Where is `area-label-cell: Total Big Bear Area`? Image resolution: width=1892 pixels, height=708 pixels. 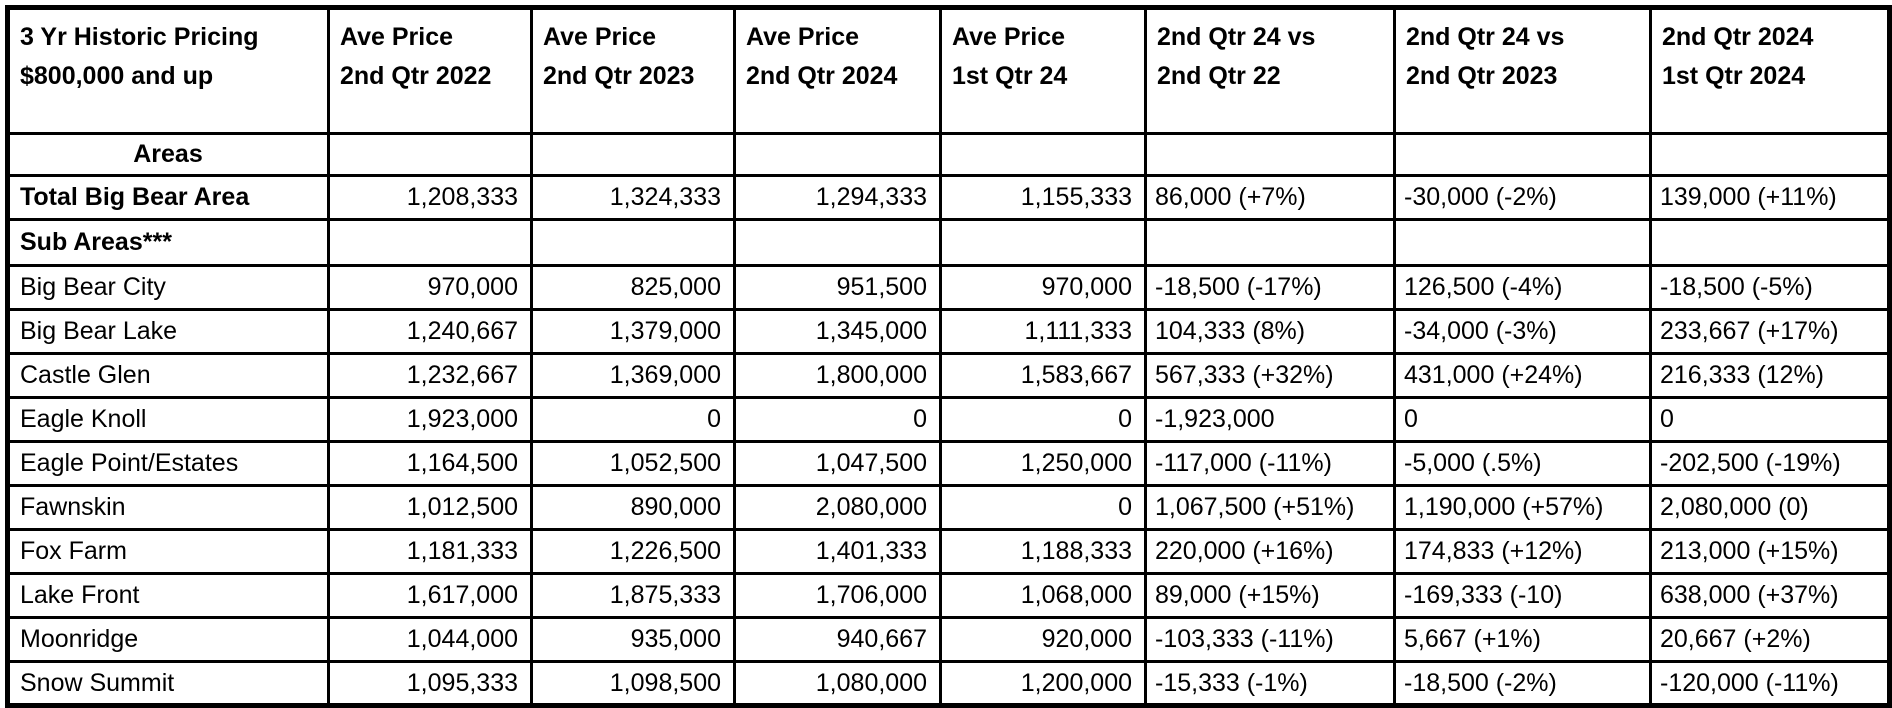 area-label-cell: Total Big Bear Area is located at coordinates (168, 197).